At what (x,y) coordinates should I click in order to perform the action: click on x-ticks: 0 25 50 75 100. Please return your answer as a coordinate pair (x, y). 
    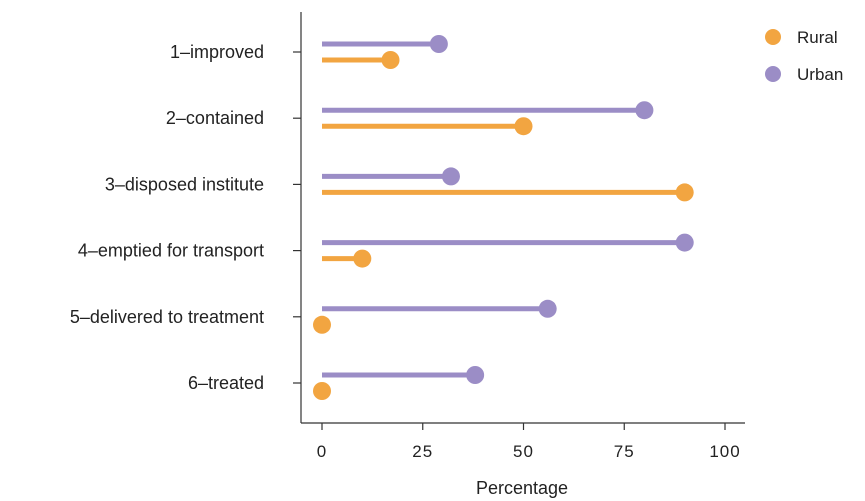
    Looking at the image, I should click on (528, 442).